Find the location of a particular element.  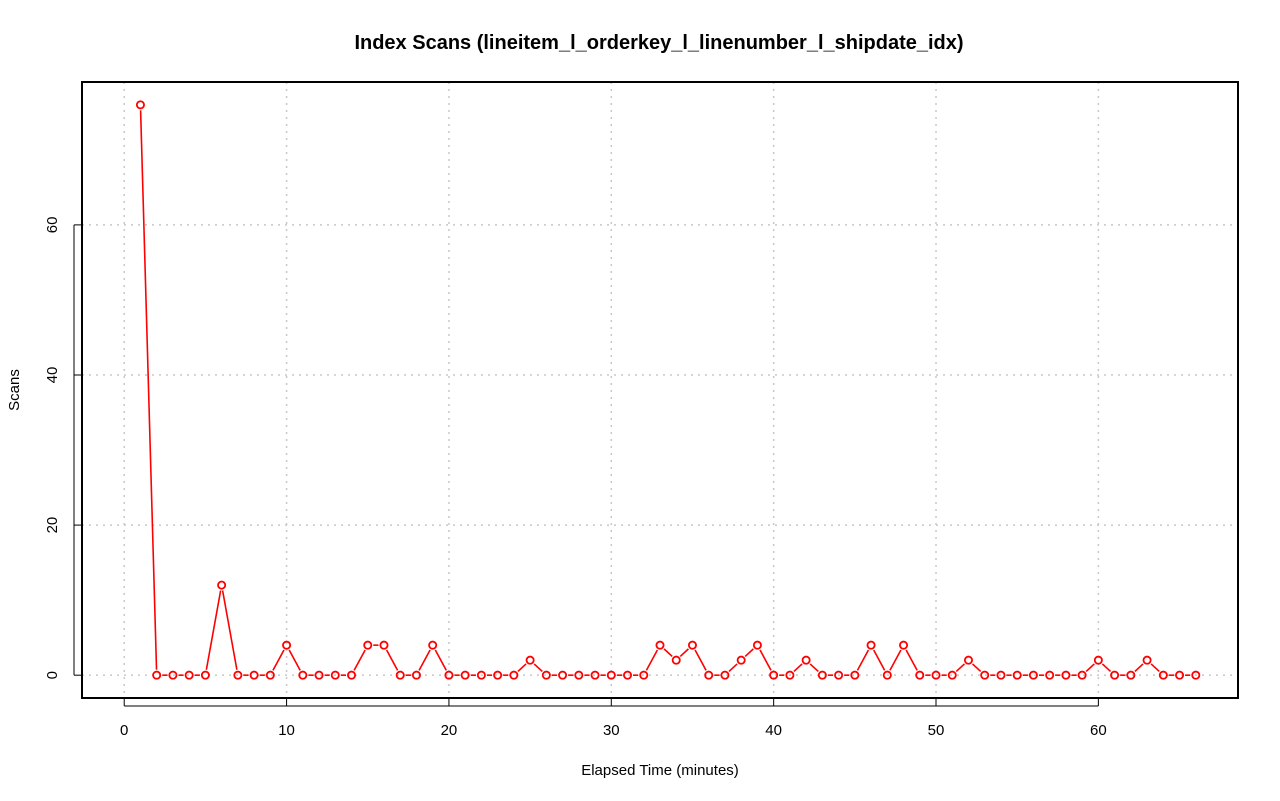

y-axis: 0 20 40 60 is located at coordinates (63, 448).